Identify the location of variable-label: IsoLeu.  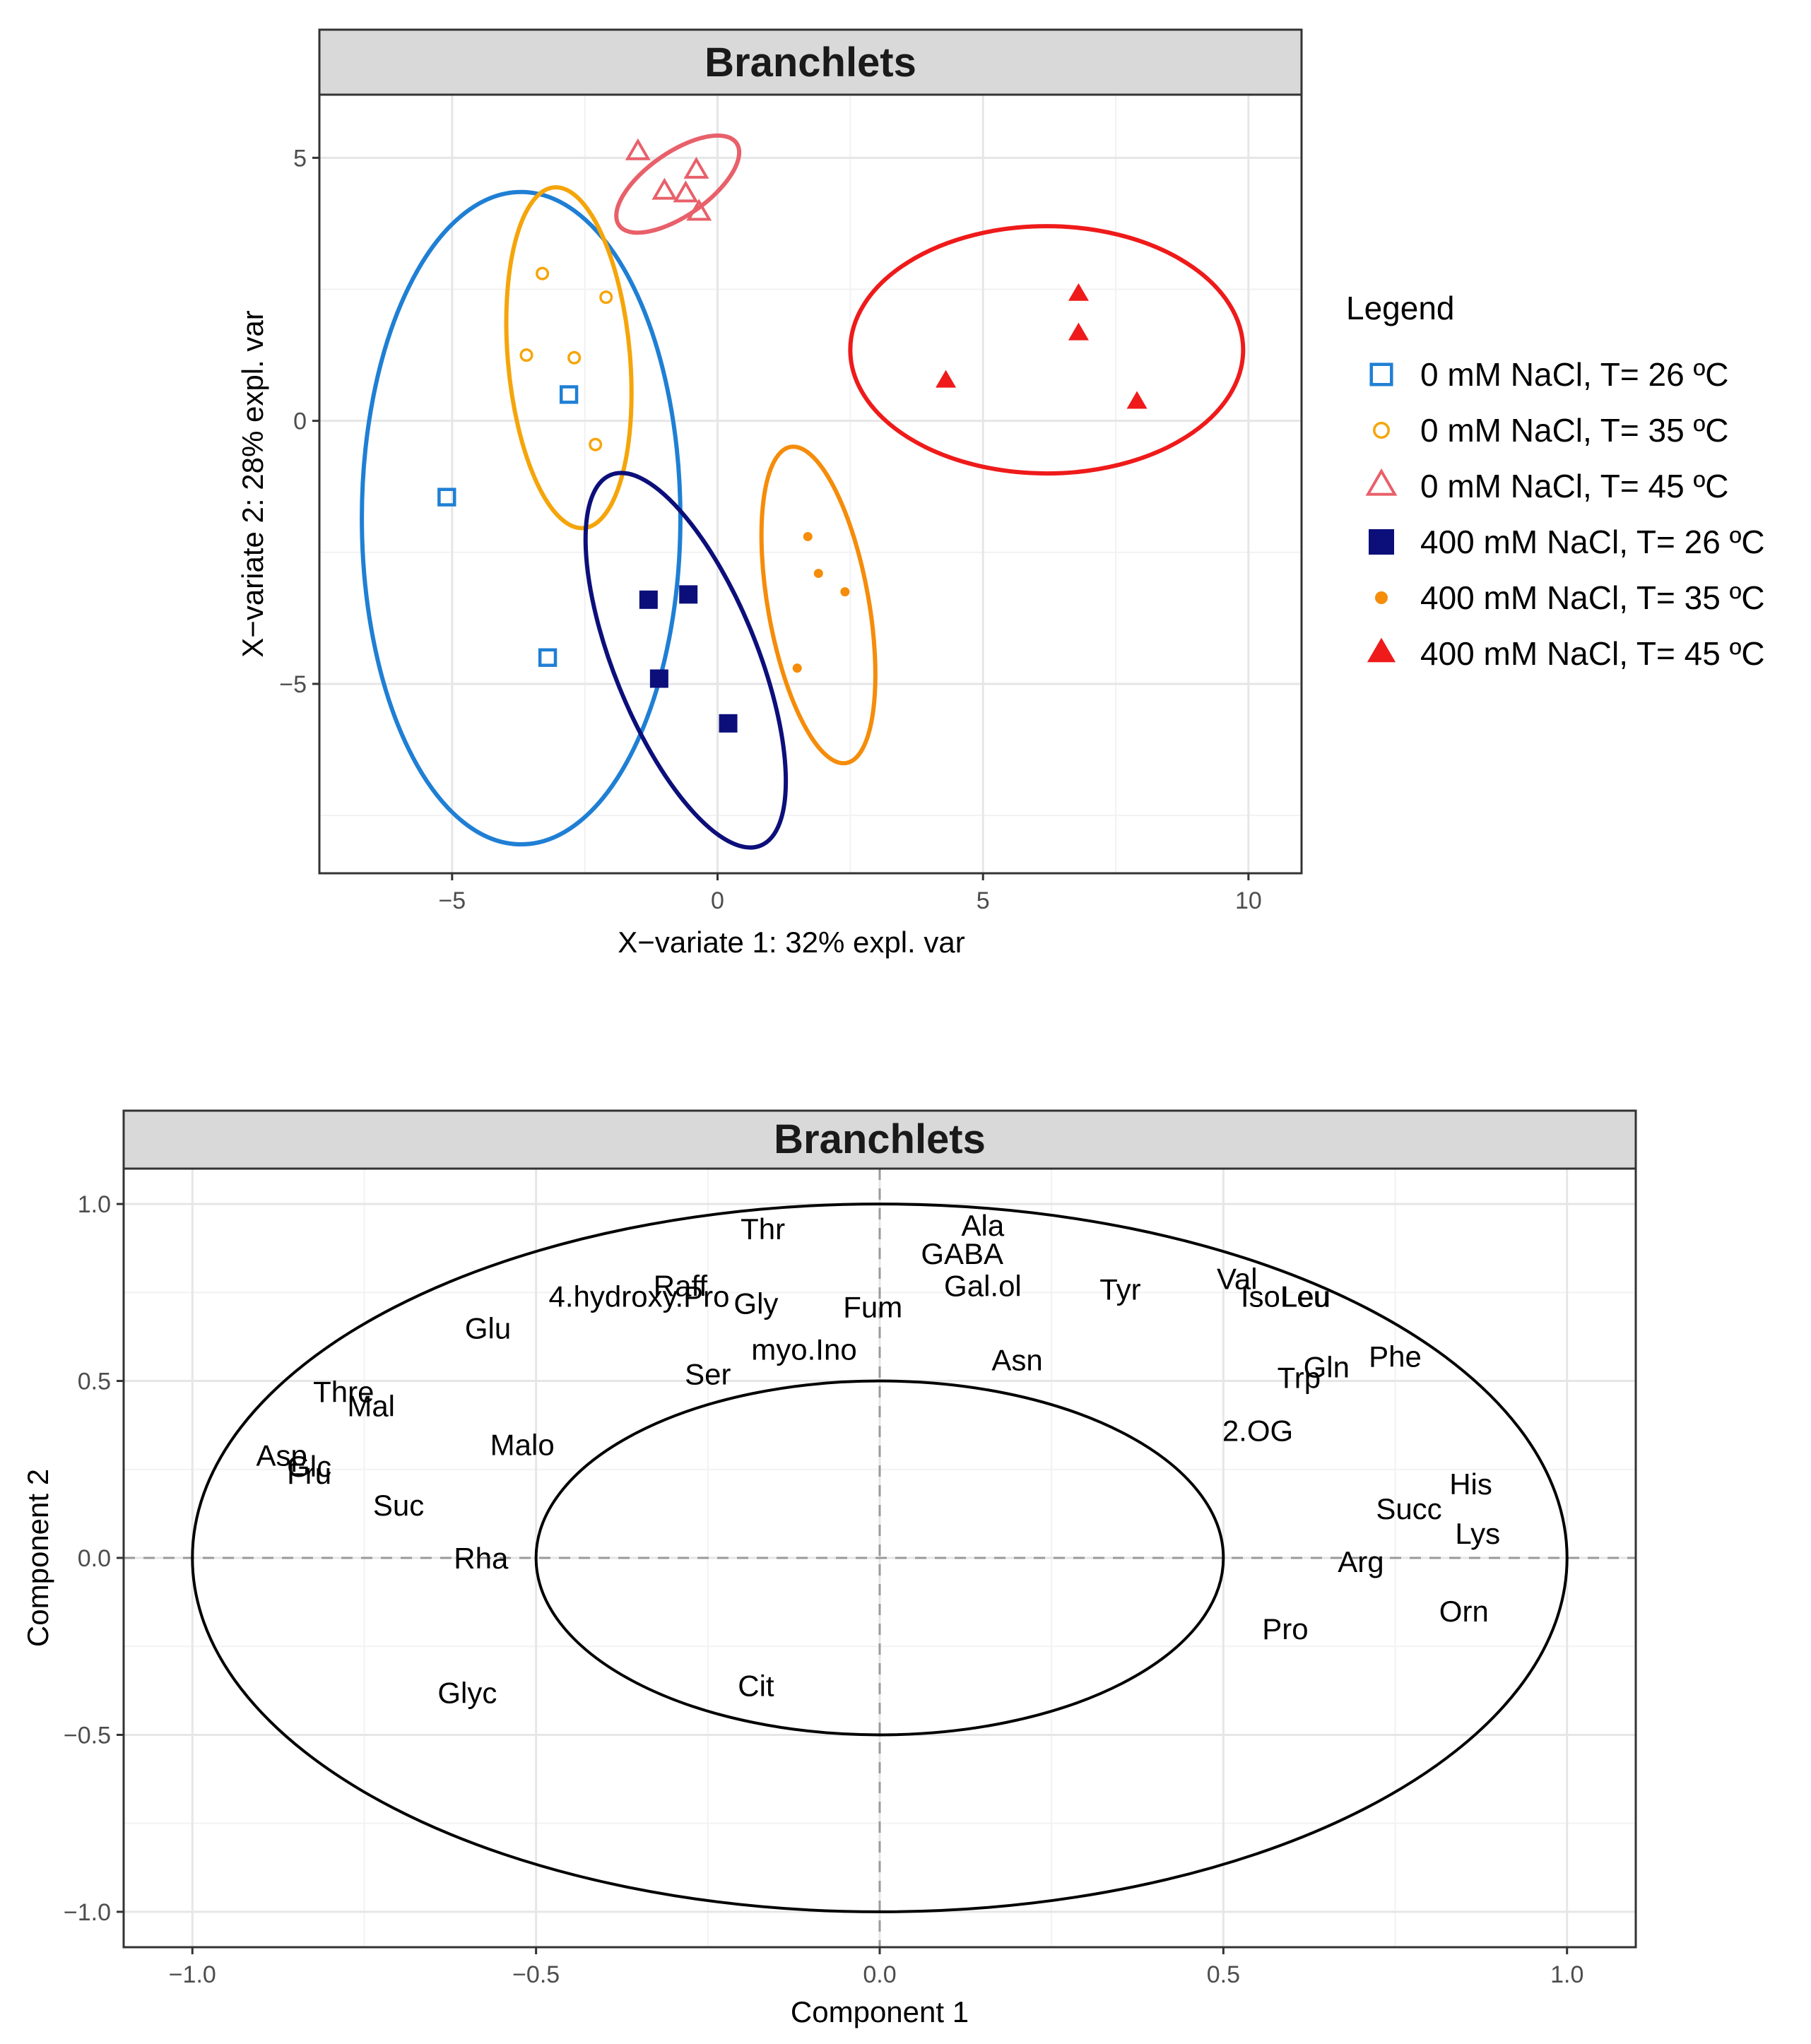
(1285, 1296).